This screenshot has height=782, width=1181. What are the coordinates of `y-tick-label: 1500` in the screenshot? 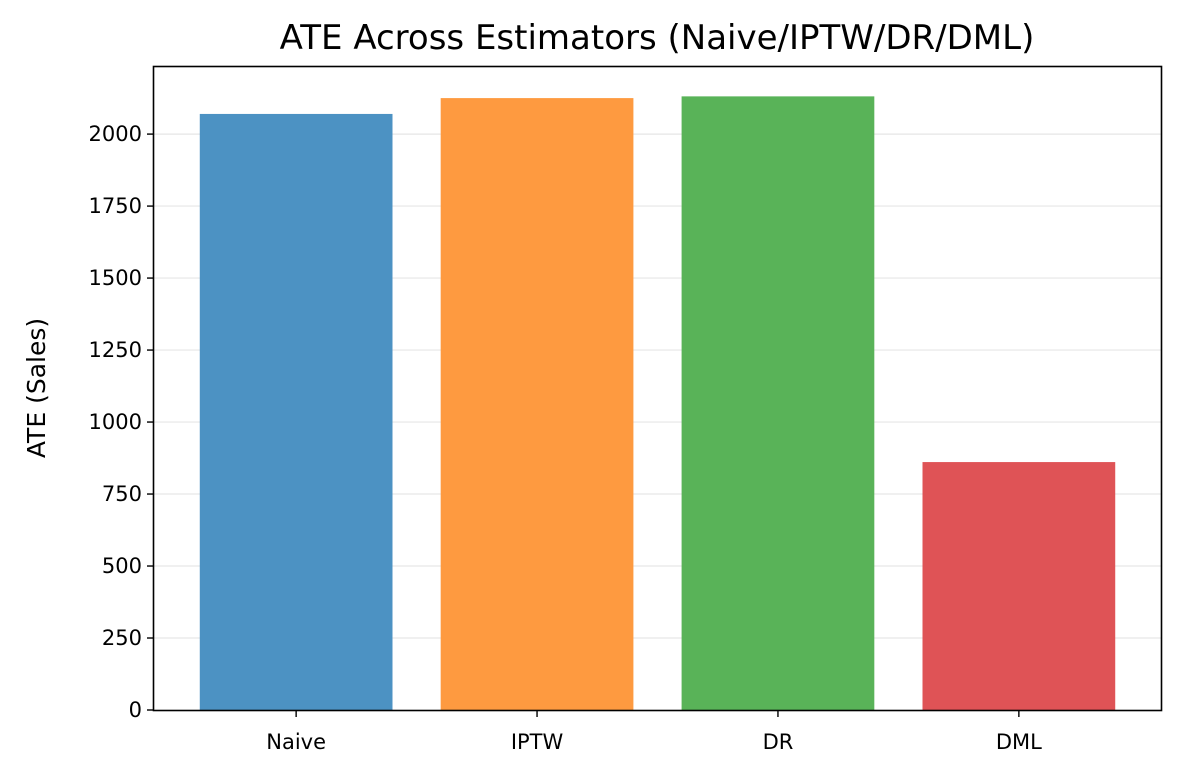 It's located at (115, 278).